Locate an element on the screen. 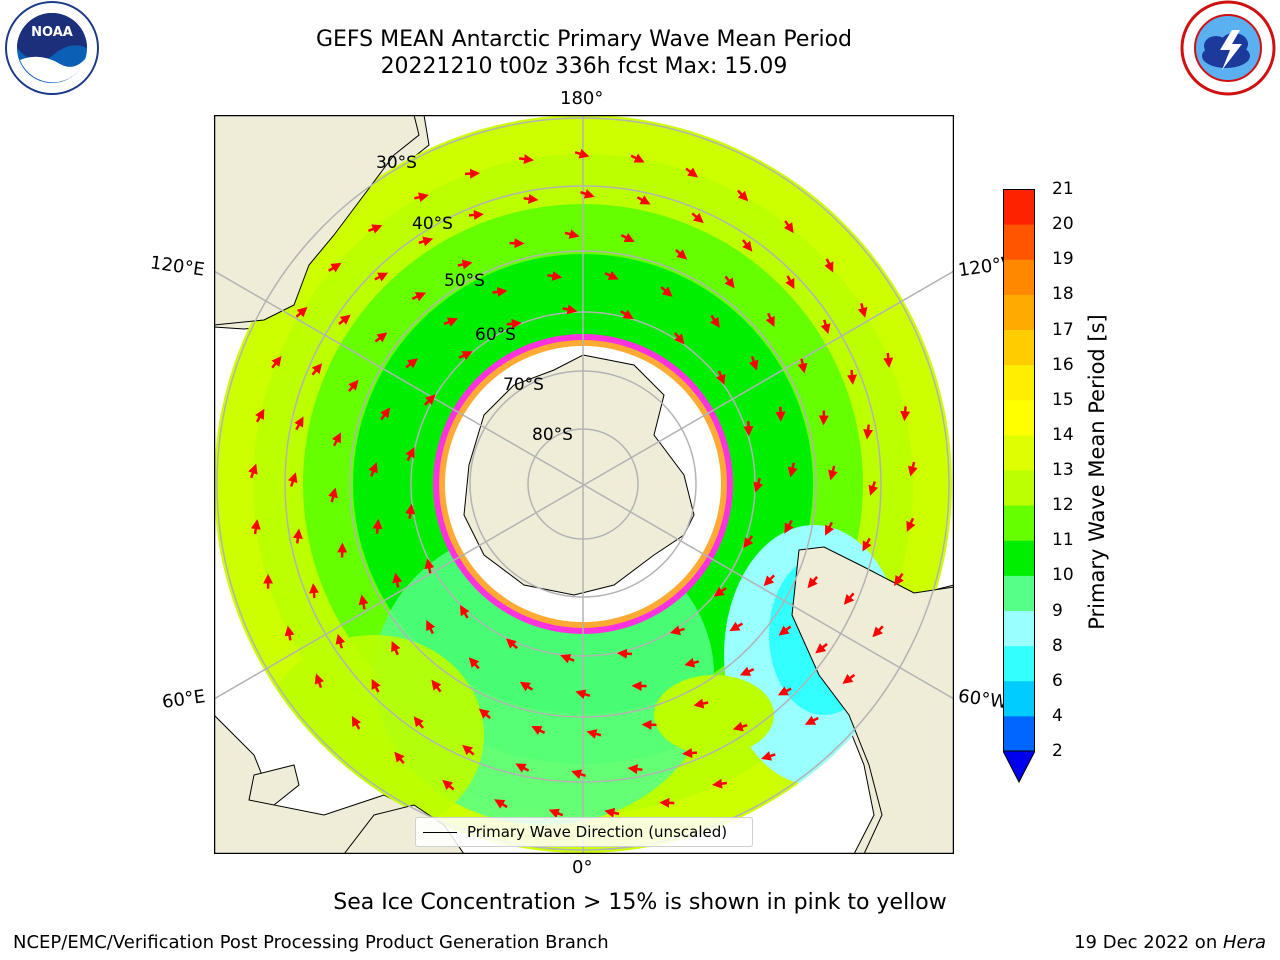  colorbar-tick-label: 12 is located at coordinates (1063, 505).